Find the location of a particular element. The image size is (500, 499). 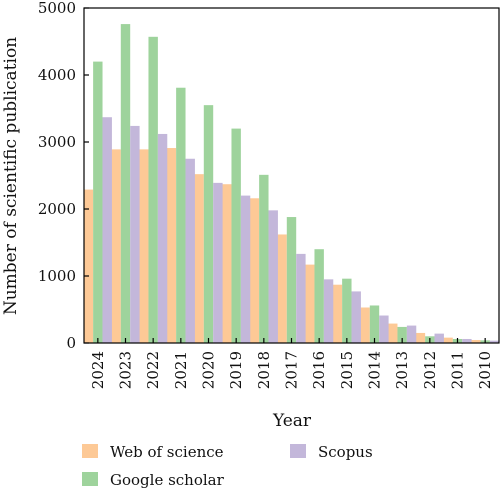

bar-google-scholar-2022 is located at coordinates (153, 190).